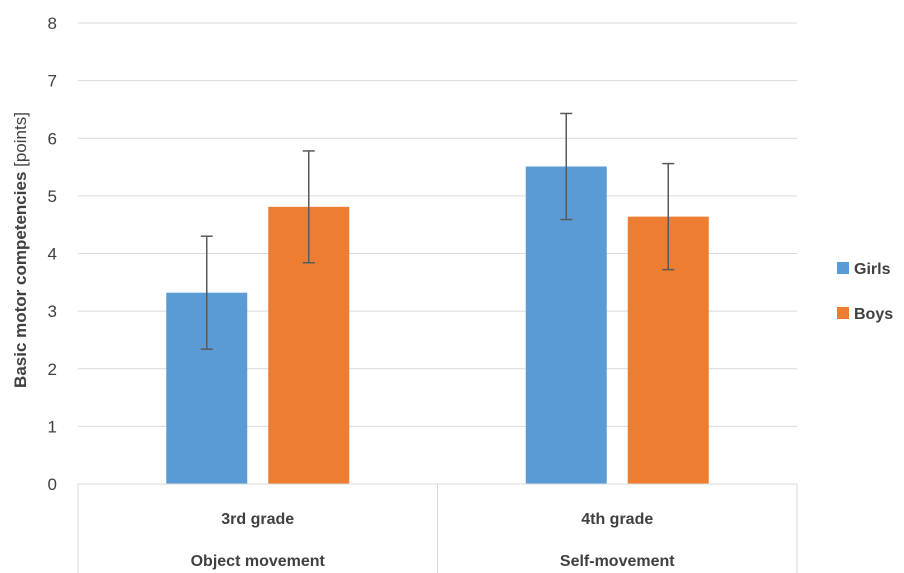 The height and width of the screenshot is (573, 904). Describe the element at coordinates (52, 311) in the screenshot. I see `y-tick-label: 3` at that location.